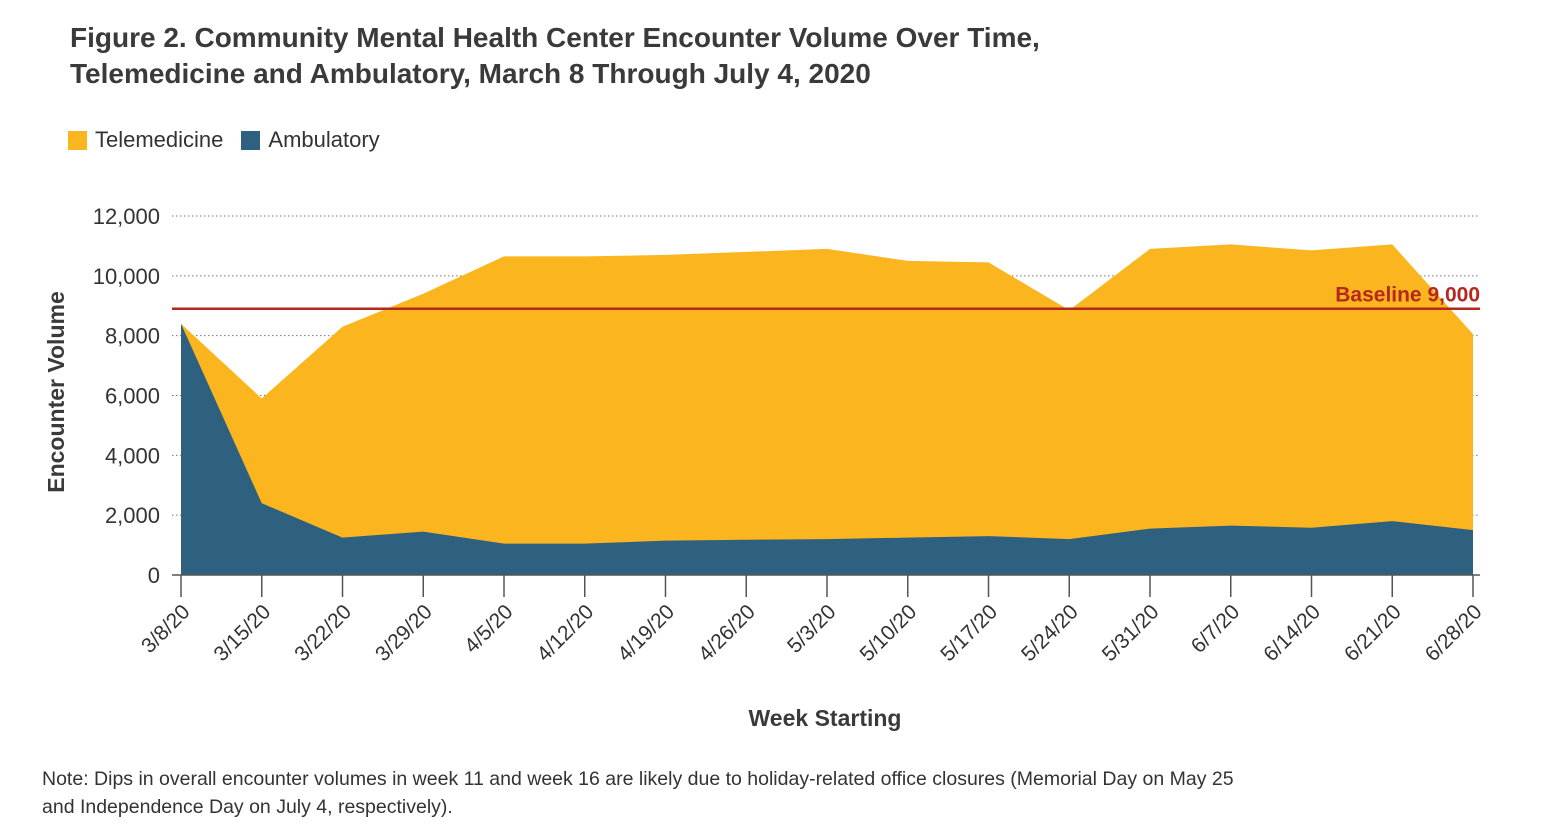 The height and width of the screenshot is (828, 1542). Describe the element at coordinates (323, 633) in the screenshot. I see `x-tick-label: 3/22/20` at that location.